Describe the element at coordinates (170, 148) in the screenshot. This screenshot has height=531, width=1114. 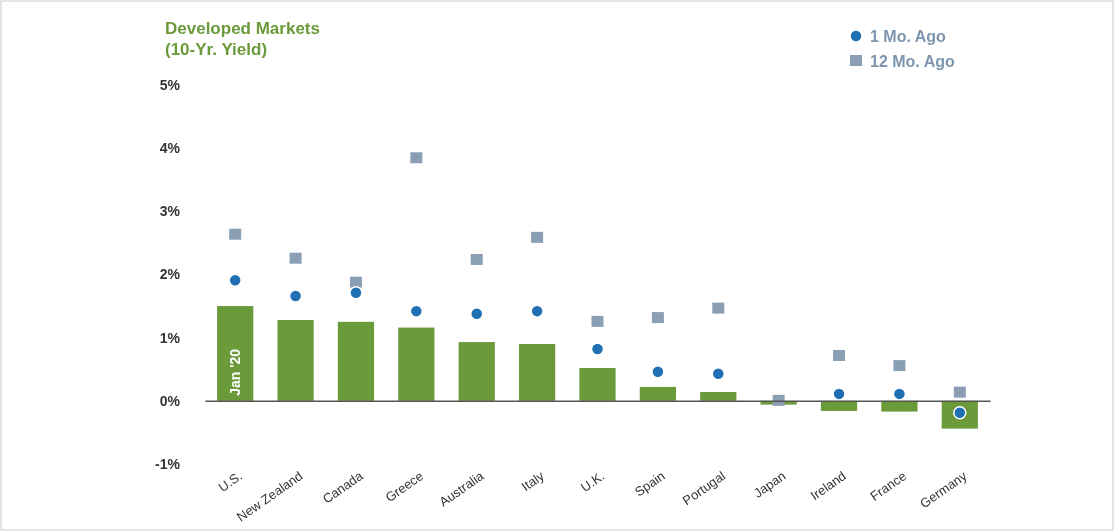
I see `y-tick-label: 4%` at that location.